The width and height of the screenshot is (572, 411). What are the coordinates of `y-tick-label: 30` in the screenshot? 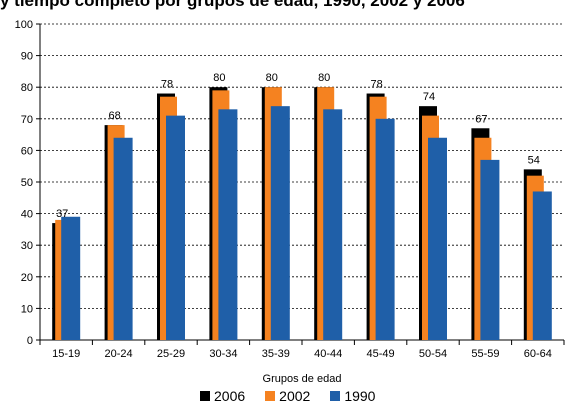 It's located at (27, 246).